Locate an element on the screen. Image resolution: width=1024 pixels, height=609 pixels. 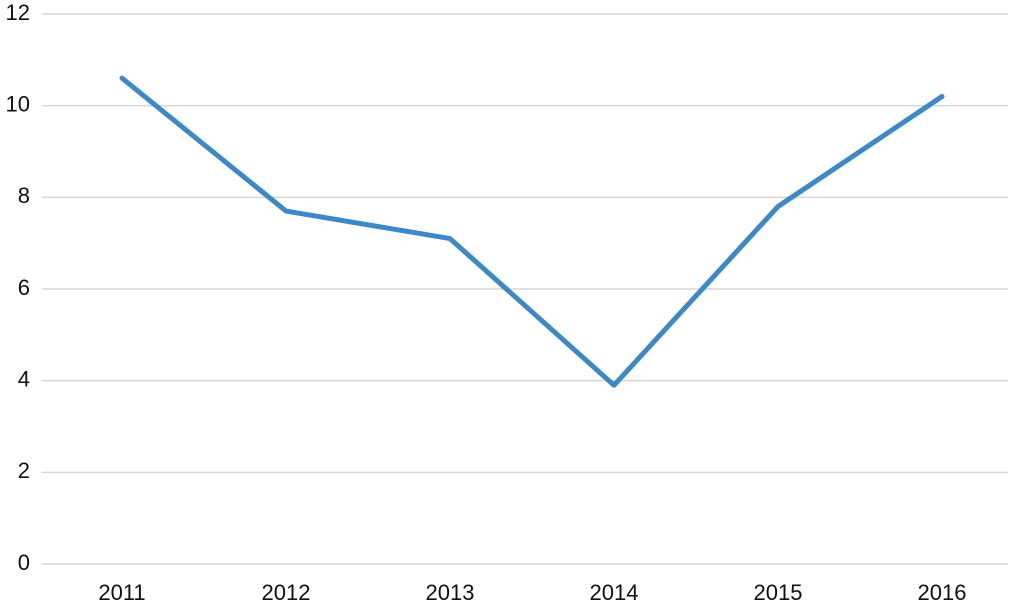
y-tick-label: 4 is located at coordinates (24, 378).